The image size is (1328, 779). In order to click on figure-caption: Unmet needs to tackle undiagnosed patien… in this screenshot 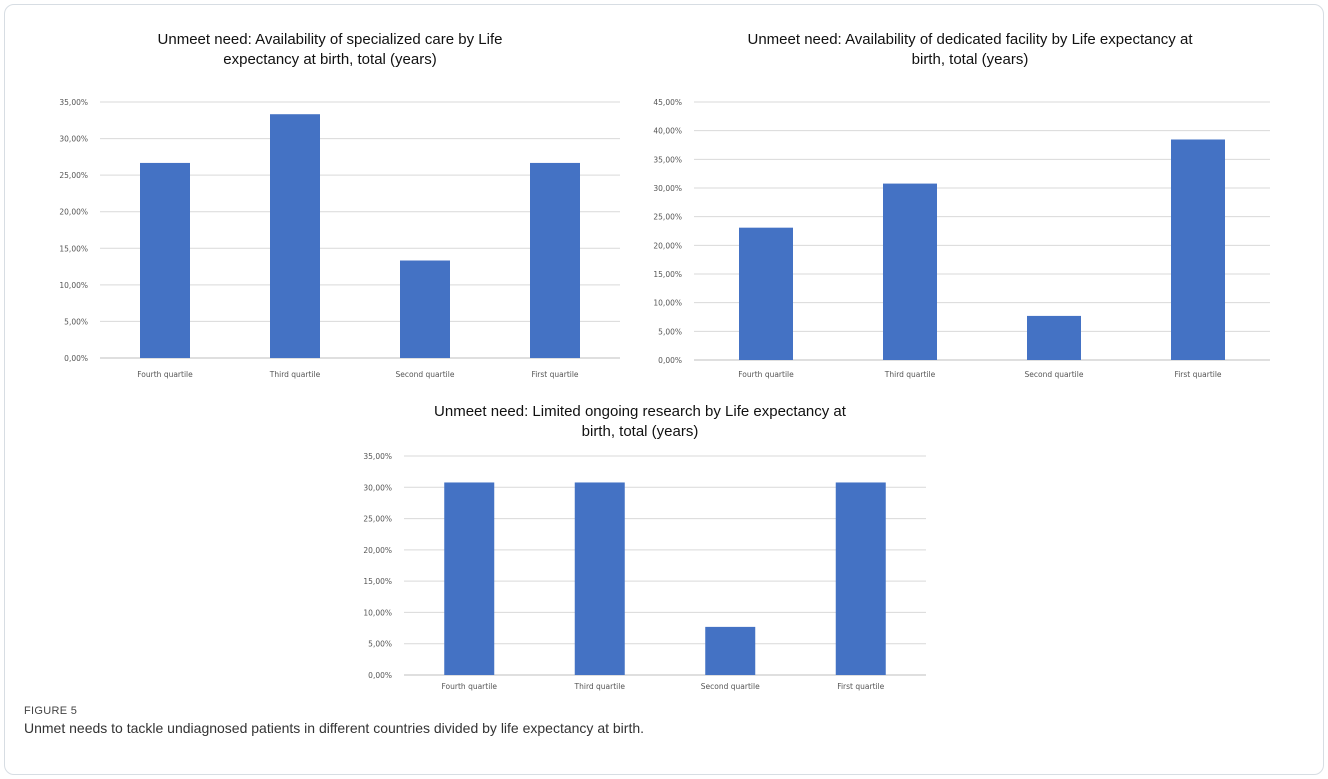, I will do `click(334, 728)`.